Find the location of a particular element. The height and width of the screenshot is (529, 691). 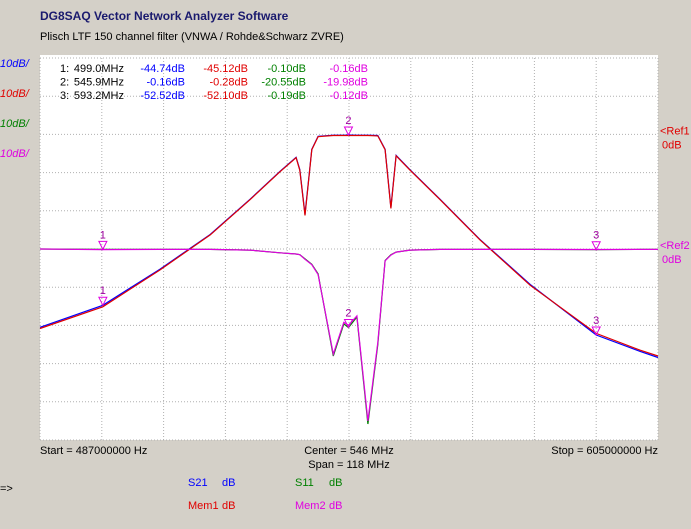

marker-readout: 593.2MHz is located at coordinates (99, 96).